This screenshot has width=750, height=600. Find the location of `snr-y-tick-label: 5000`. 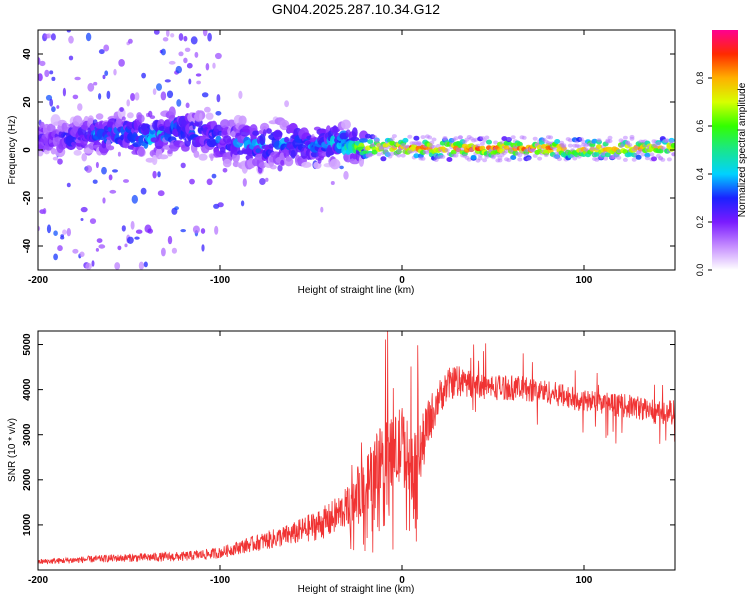

snr-y-tick-label: 5000 is located at coordinates (27, 344).